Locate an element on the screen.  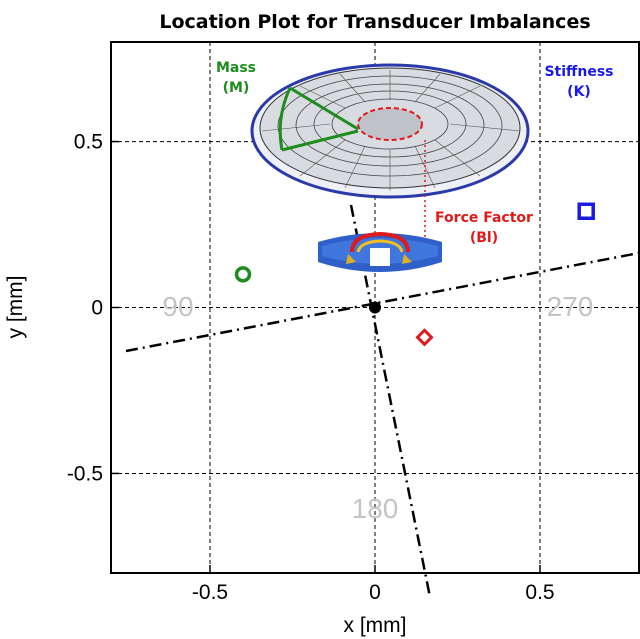
angle-label-270: 270 is located at coordinates (570, 306).